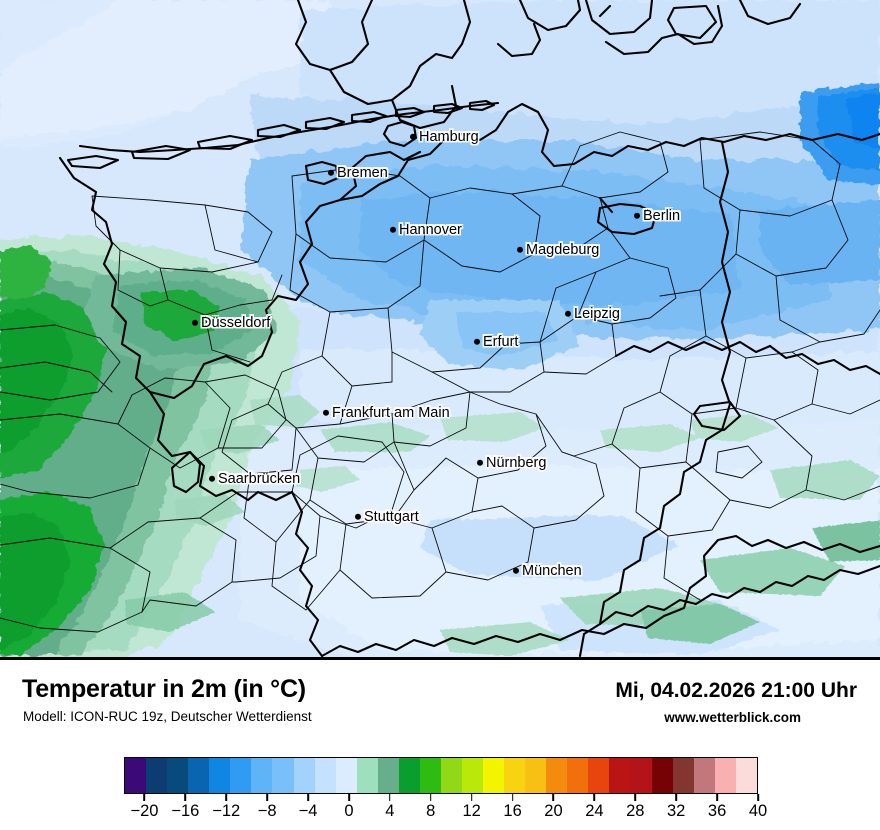  What do you see at coordinates (547, 571) in the screenshot?
I see `city-marker: München` at bounding box center [547, 571].